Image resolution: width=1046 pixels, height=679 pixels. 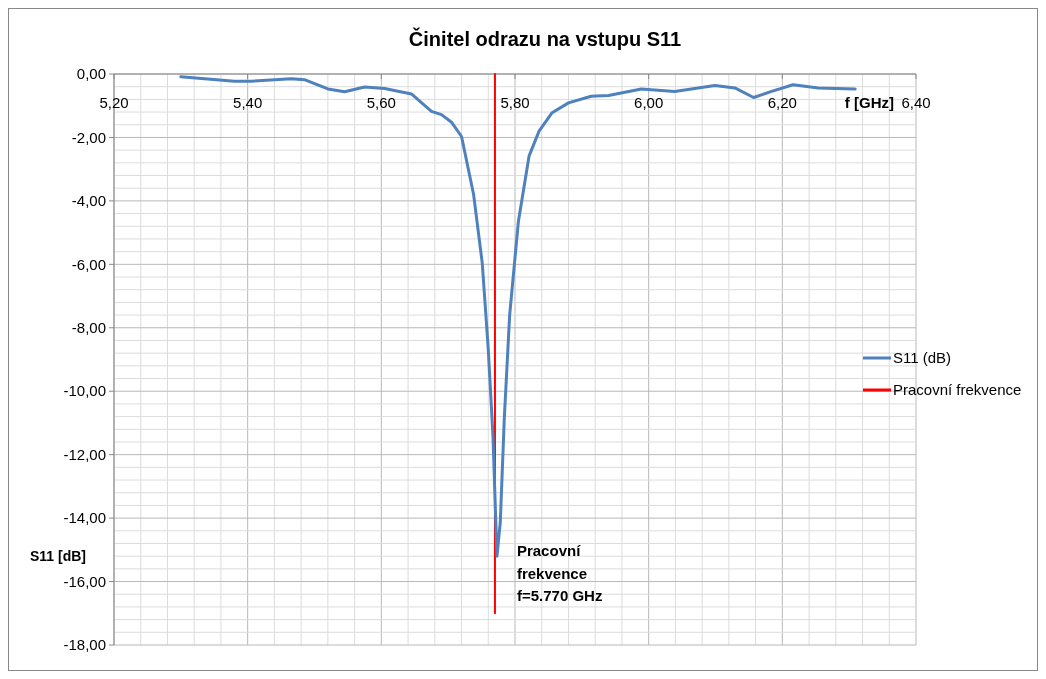 What do you see at coordinates (869, 102) in the screenshot?
I see `x-axis-title: f [GHz]` at bounding box center [869, 102].